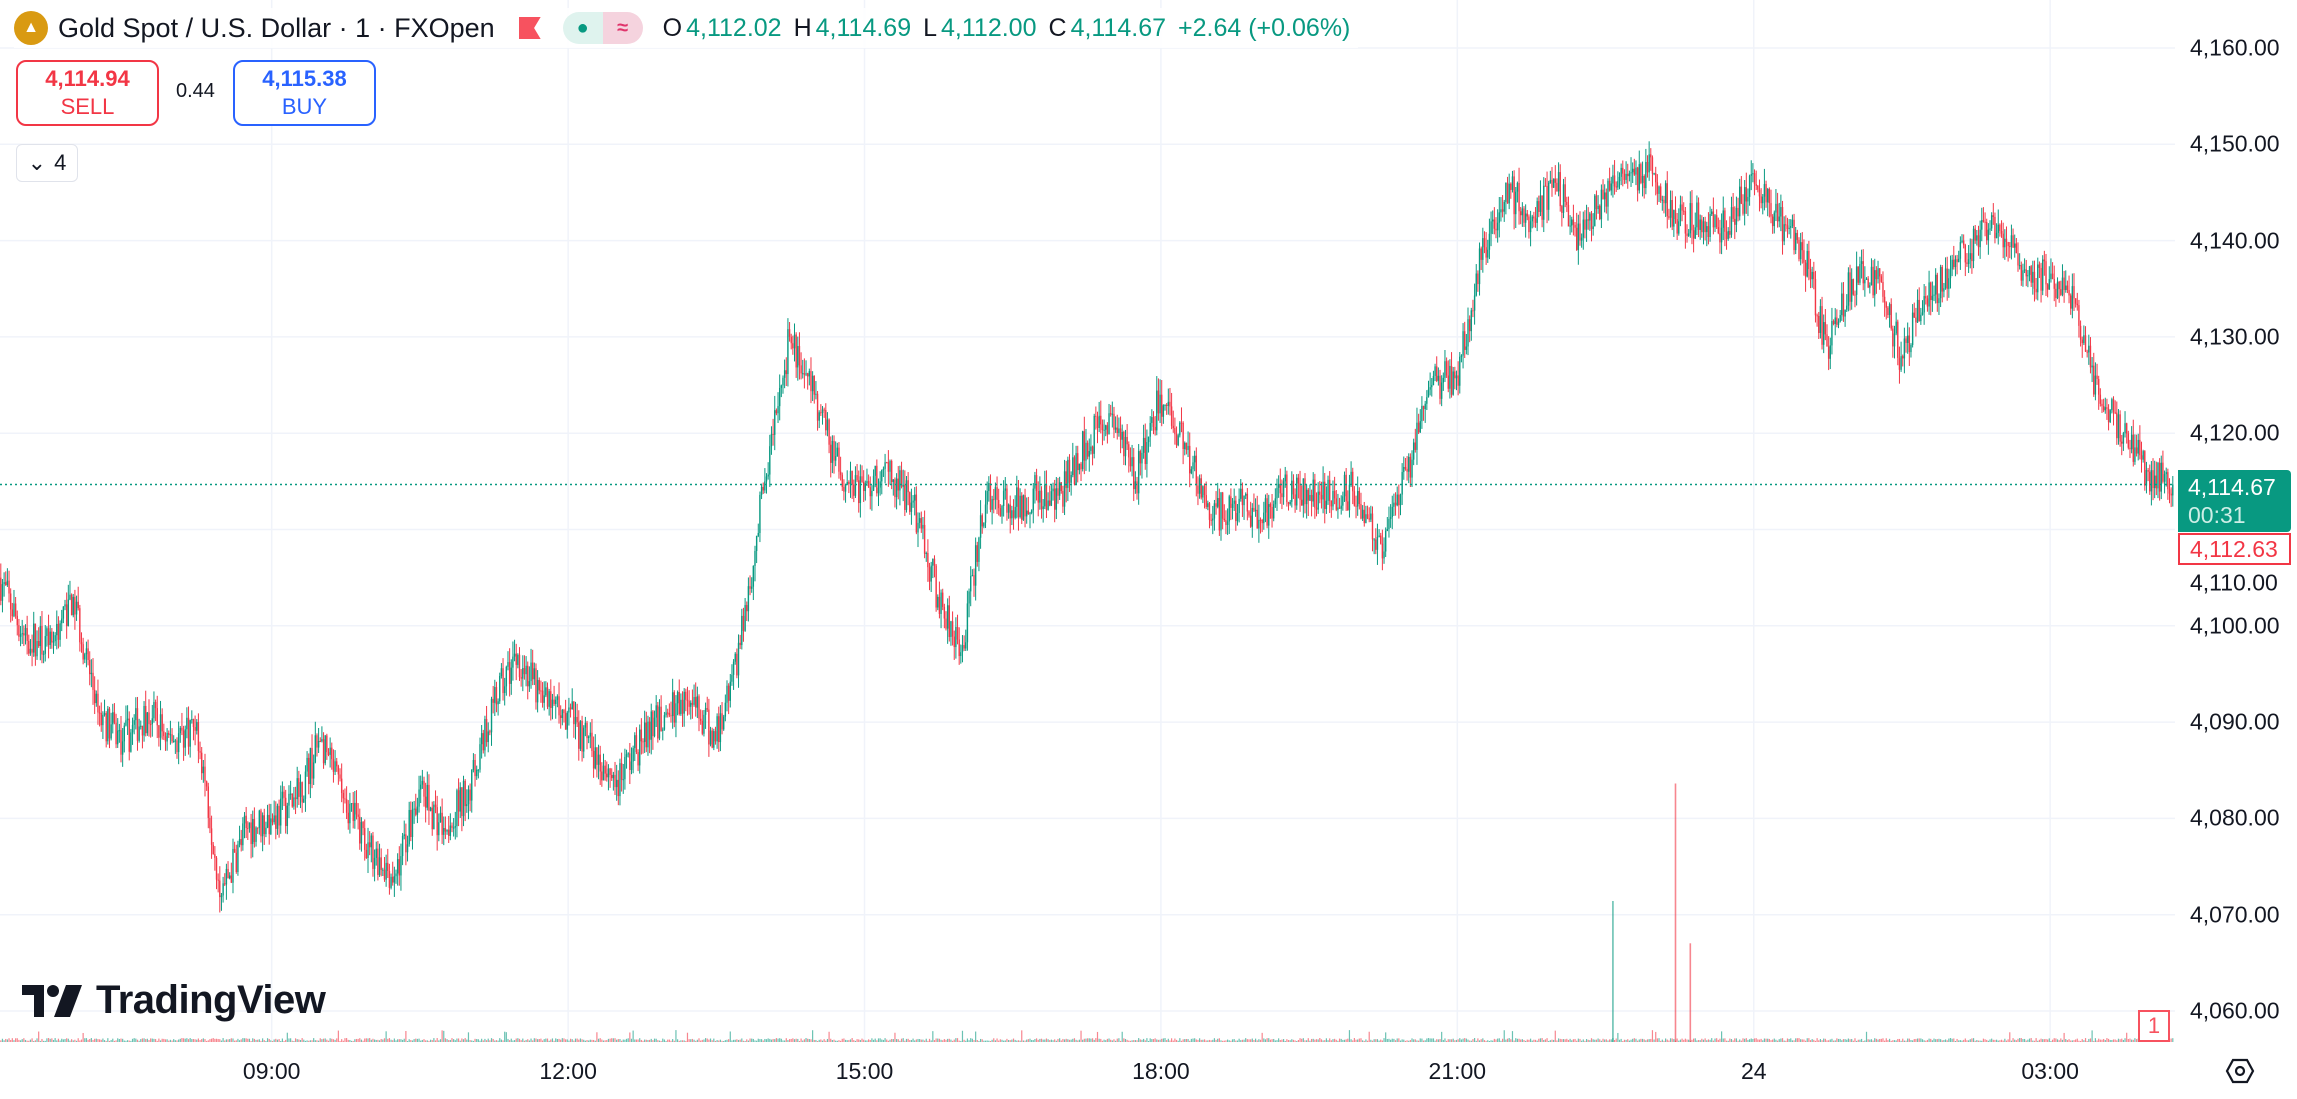 The image size is (2297, 1099). What do you see at coordinates (174, 1000) in the screenshot?
I see `tradingview-logo: TradingView` at bounding box center [174, 1000].